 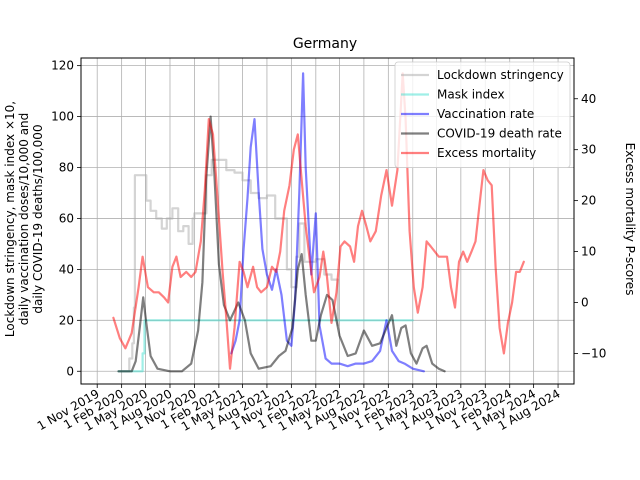 I want to click on y-tick-label-right: −10, so click(x=593, y=353).